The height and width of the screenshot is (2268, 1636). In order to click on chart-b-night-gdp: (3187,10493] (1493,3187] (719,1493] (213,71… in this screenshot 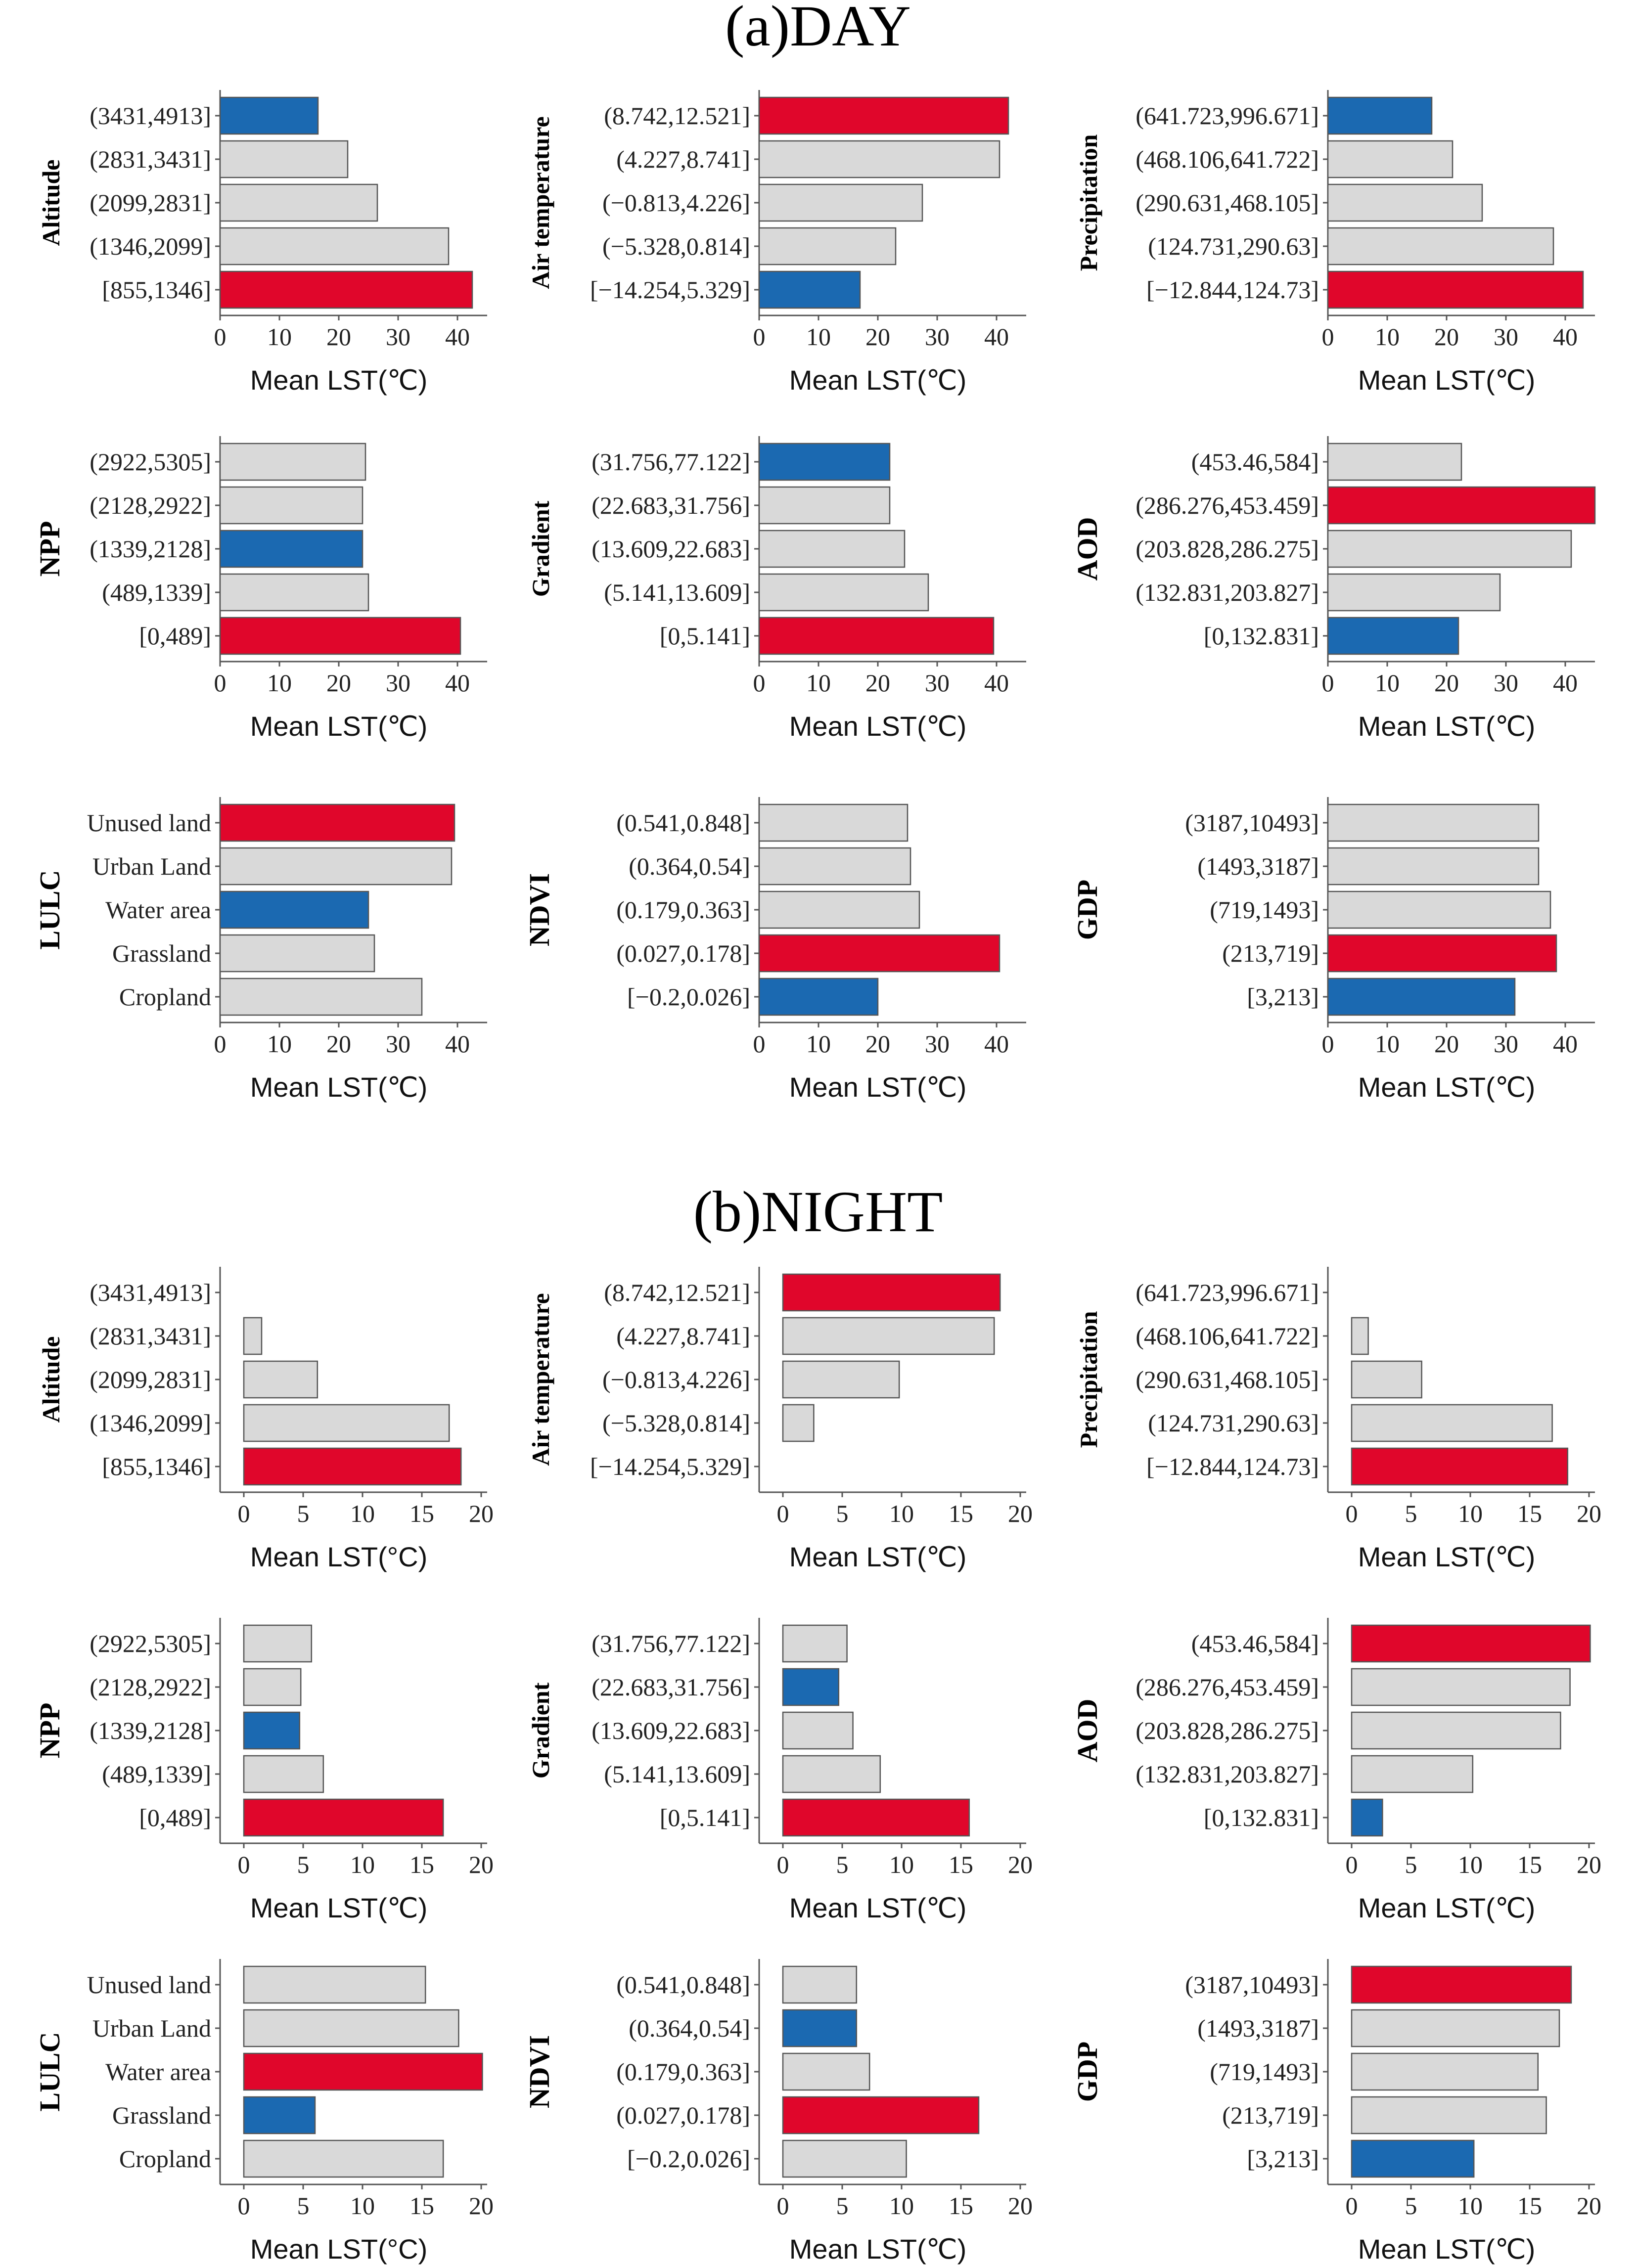, I will do `click(1336, 2112)`.